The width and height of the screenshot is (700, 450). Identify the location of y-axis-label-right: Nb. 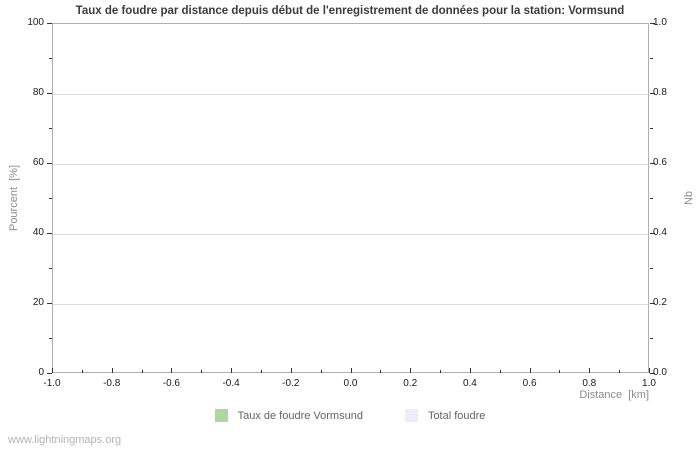
(689, 198).